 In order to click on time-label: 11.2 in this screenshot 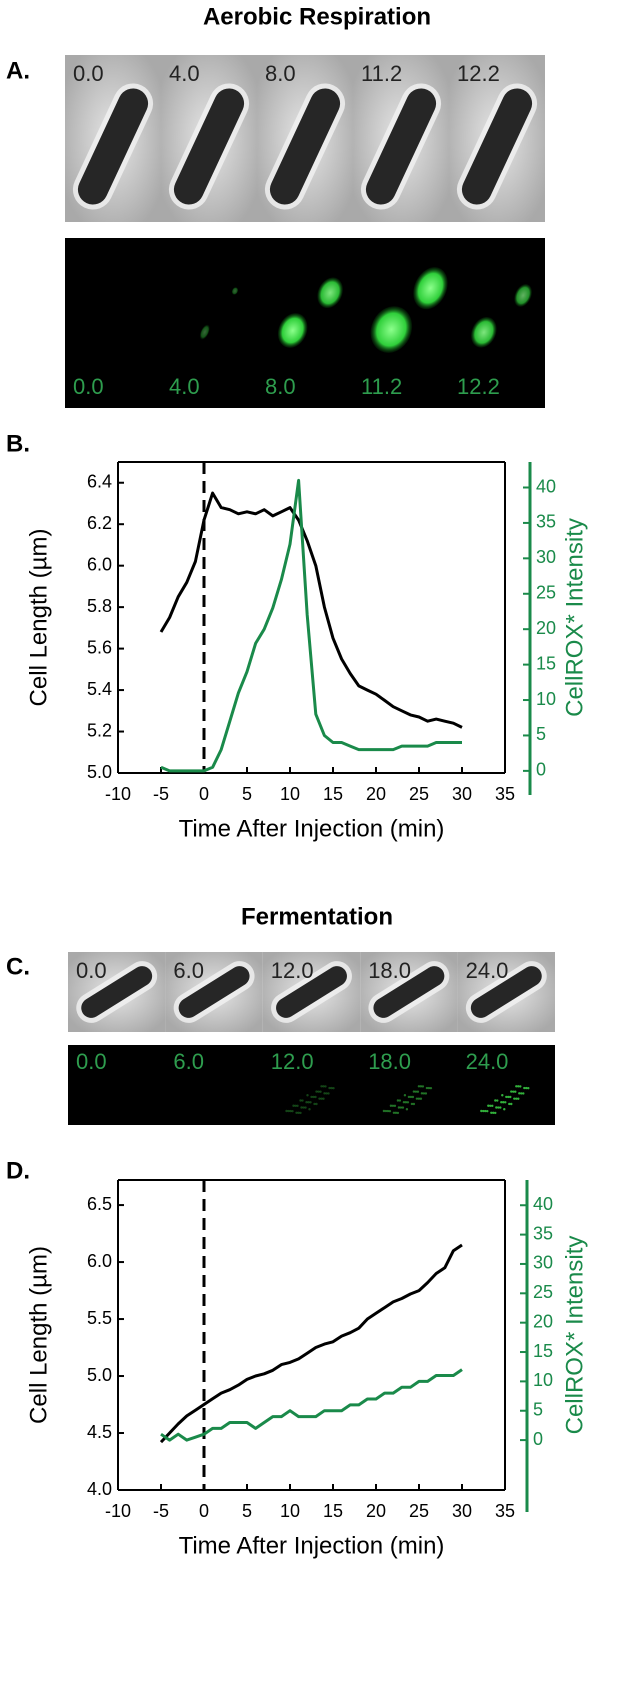, I will do `click(381, 73)`.